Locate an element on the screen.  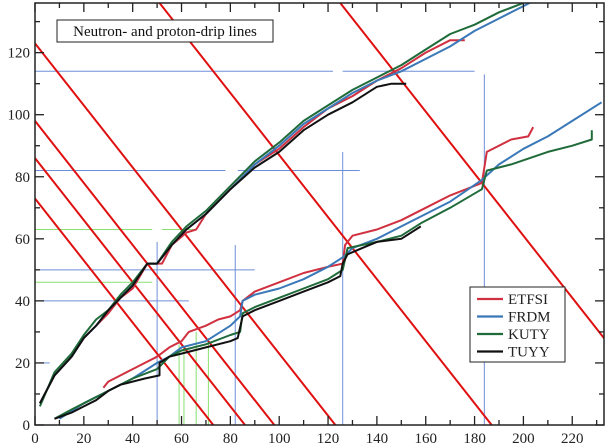
y-tick-label: 120 is located at coordinates (19, 54).